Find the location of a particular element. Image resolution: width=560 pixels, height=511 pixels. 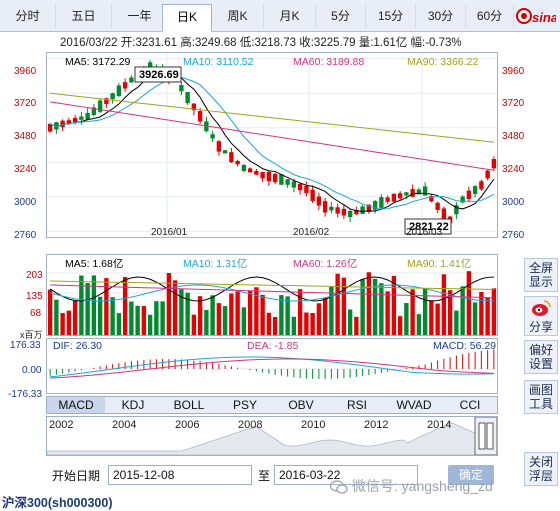

open-value: 3231.61 is located at coordinates (156, 43).